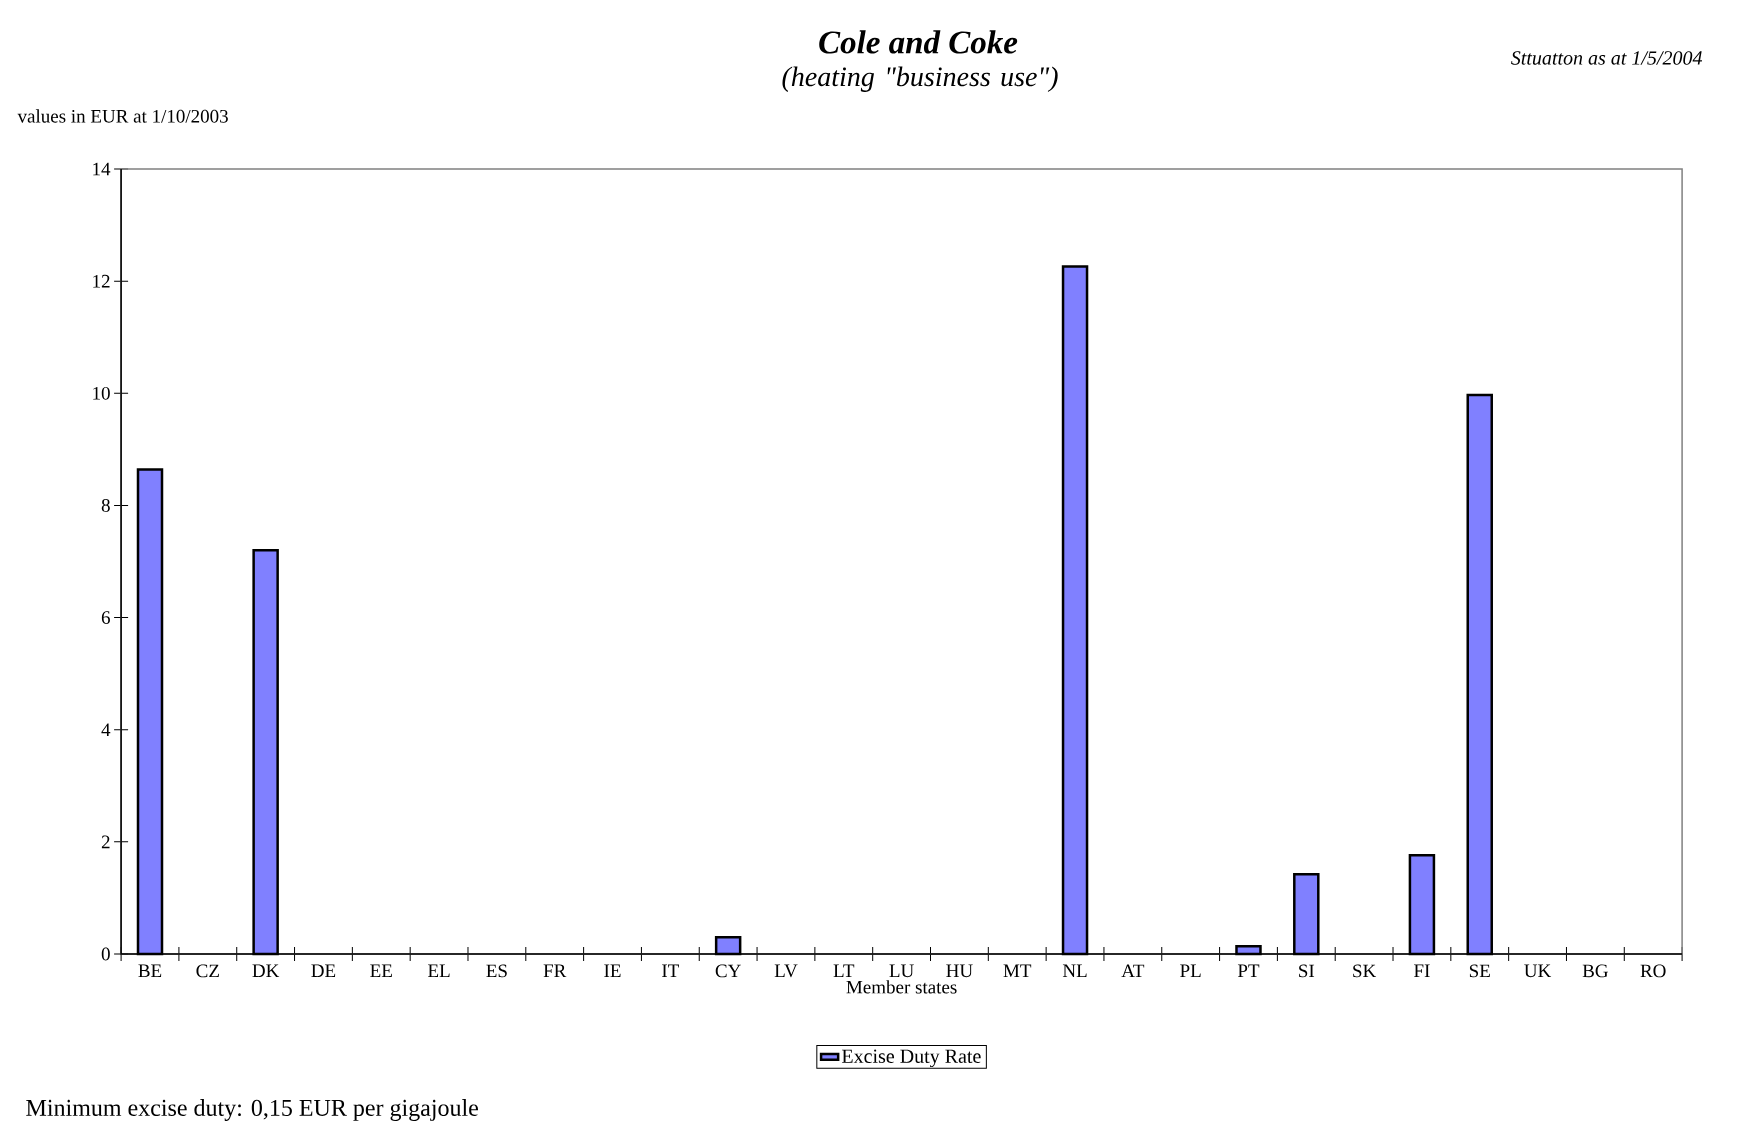 The height and width of the screenshot is (1138, 1739). Describe the element at coordinates (105, 505) in the screenshot. I see `y-tick-label: 8` at that location.